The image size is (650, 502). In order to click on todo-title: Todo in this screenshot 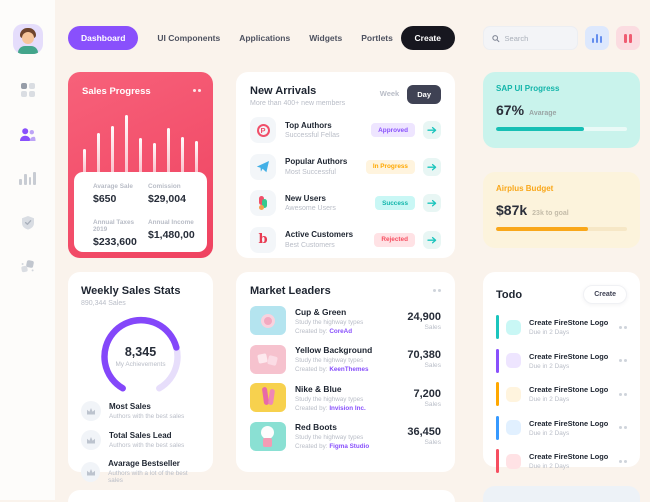, I will do `click(509, 294)`.